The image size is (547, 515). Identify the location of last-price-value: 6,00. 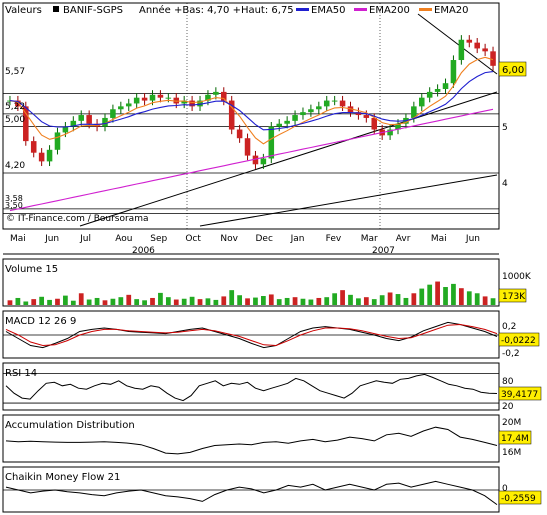
(513, 70).